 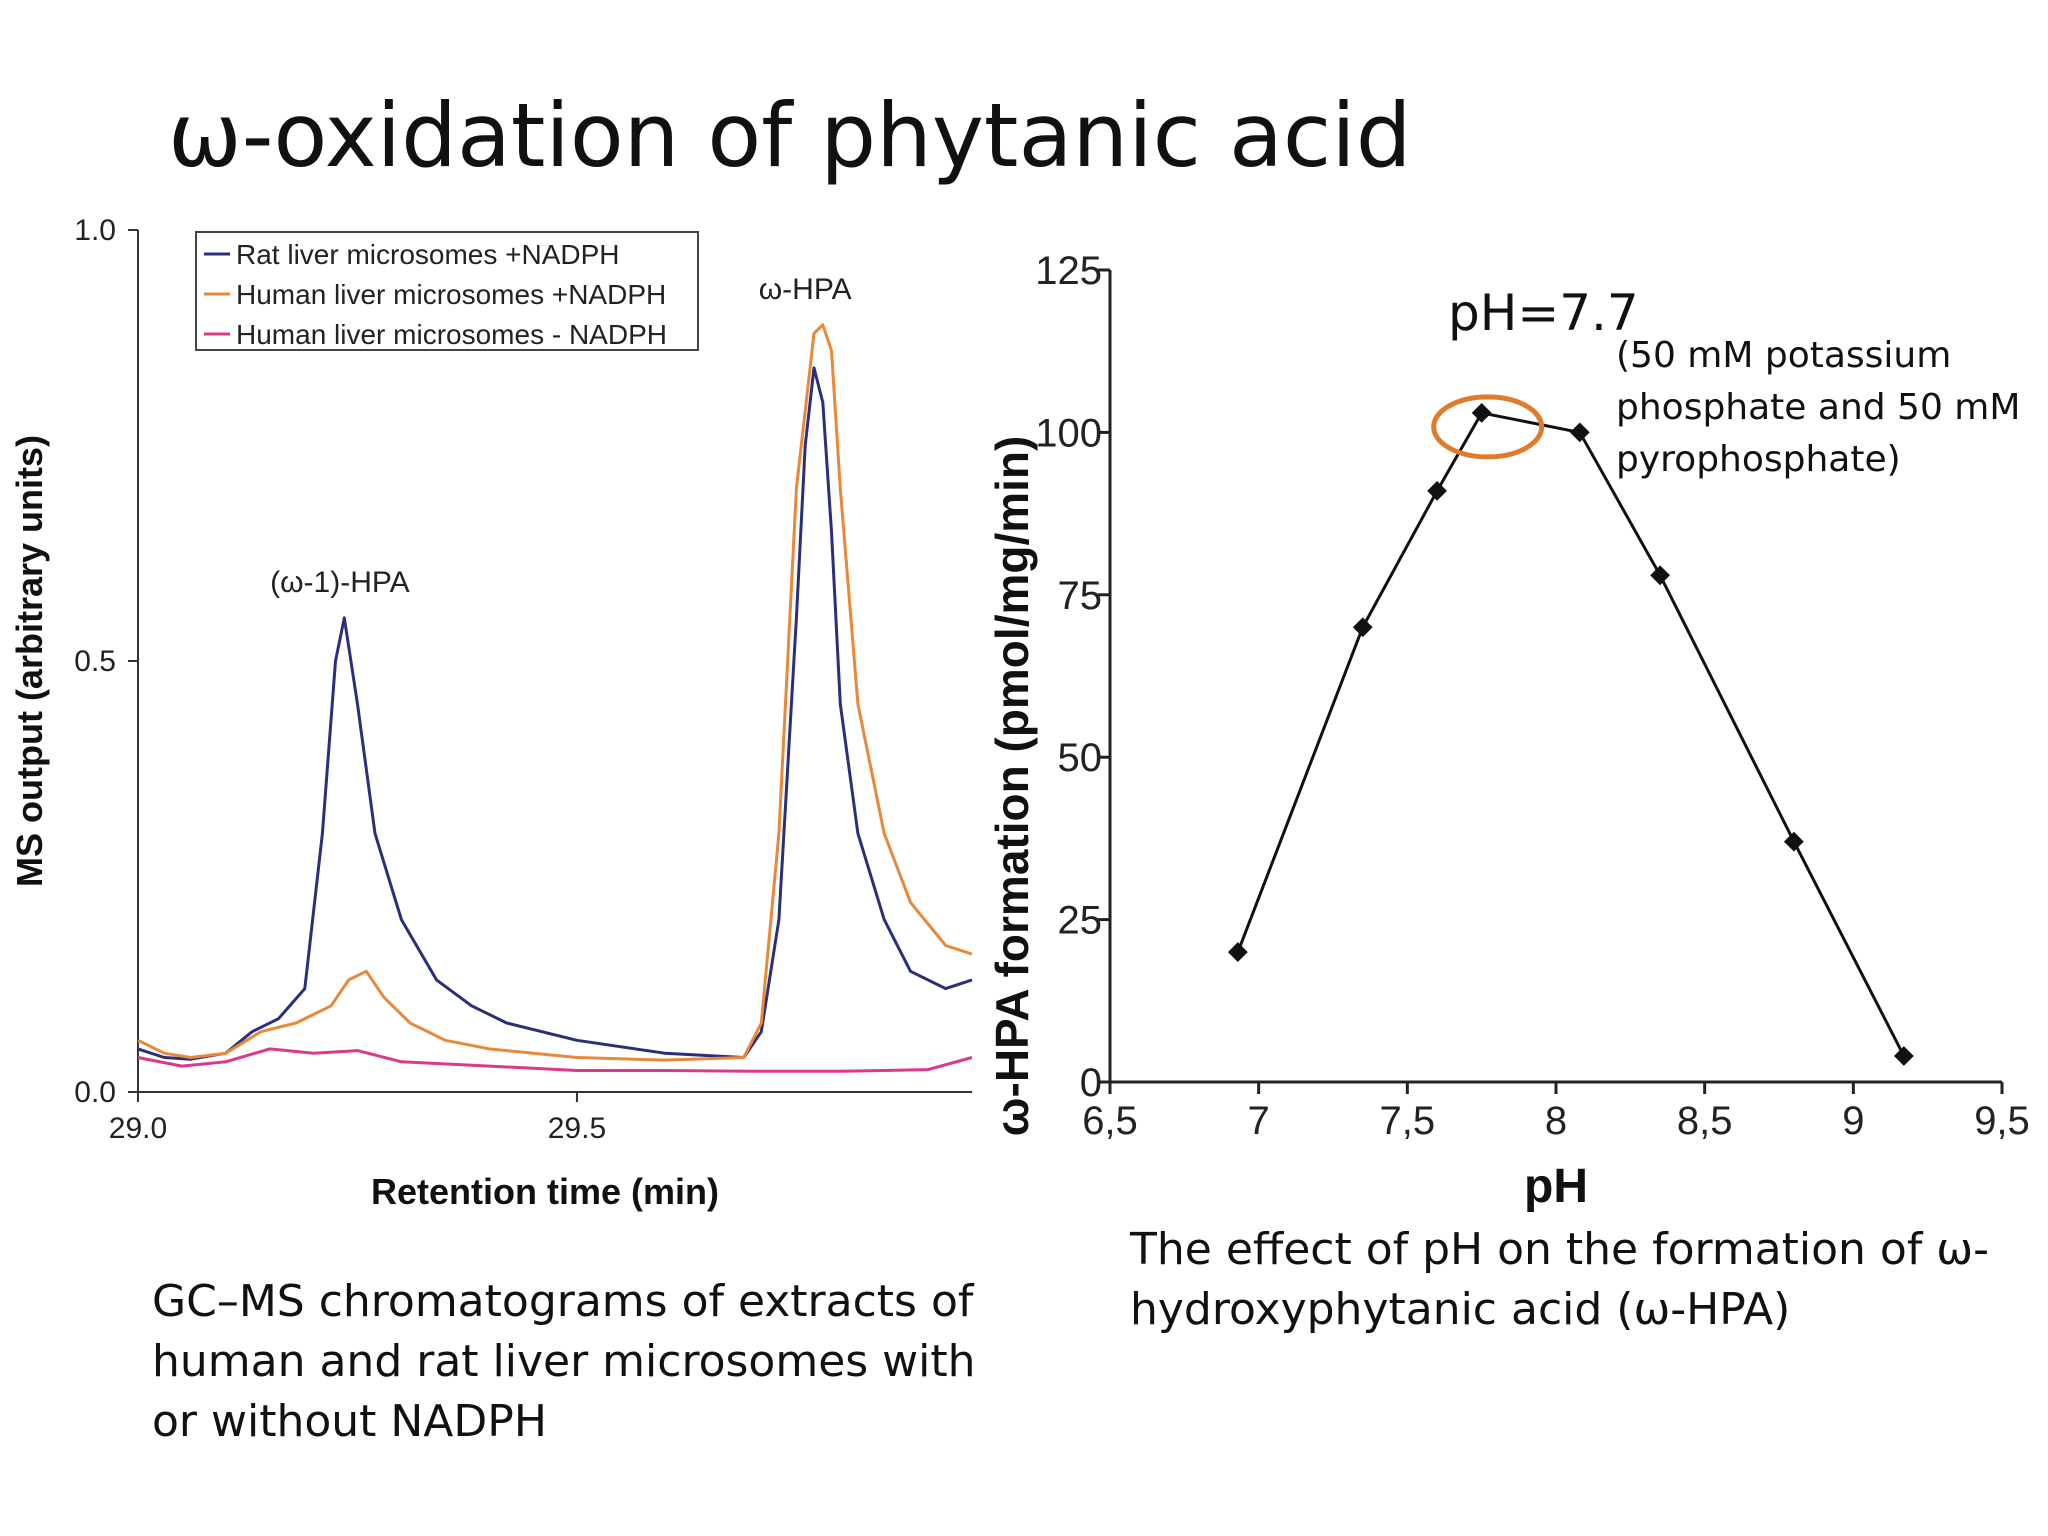 What do you see at coordinates (95, 230) in the screenshot?
I see `y-tick-label: 1.0` at bounding box center [95, 230].